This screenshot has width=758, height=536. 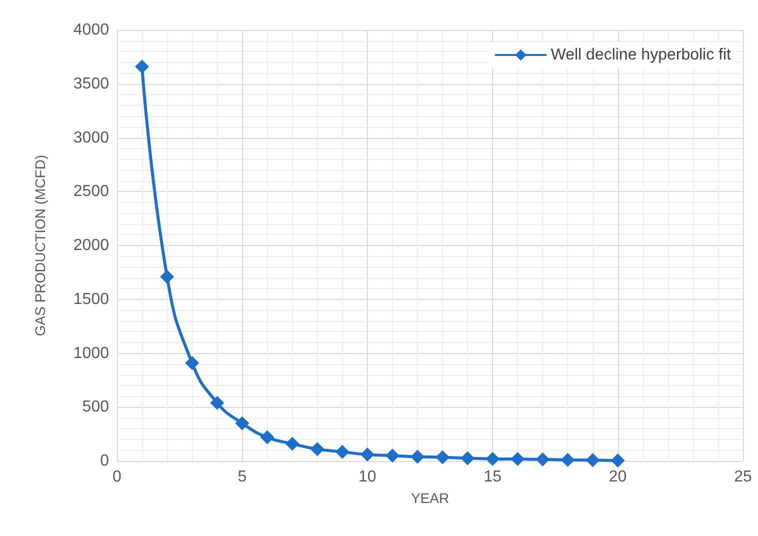 What do you see at coordinates (91, 245) in the screenshot?
I see `y-tick-label: 2000` at bounding box center [91, 245].